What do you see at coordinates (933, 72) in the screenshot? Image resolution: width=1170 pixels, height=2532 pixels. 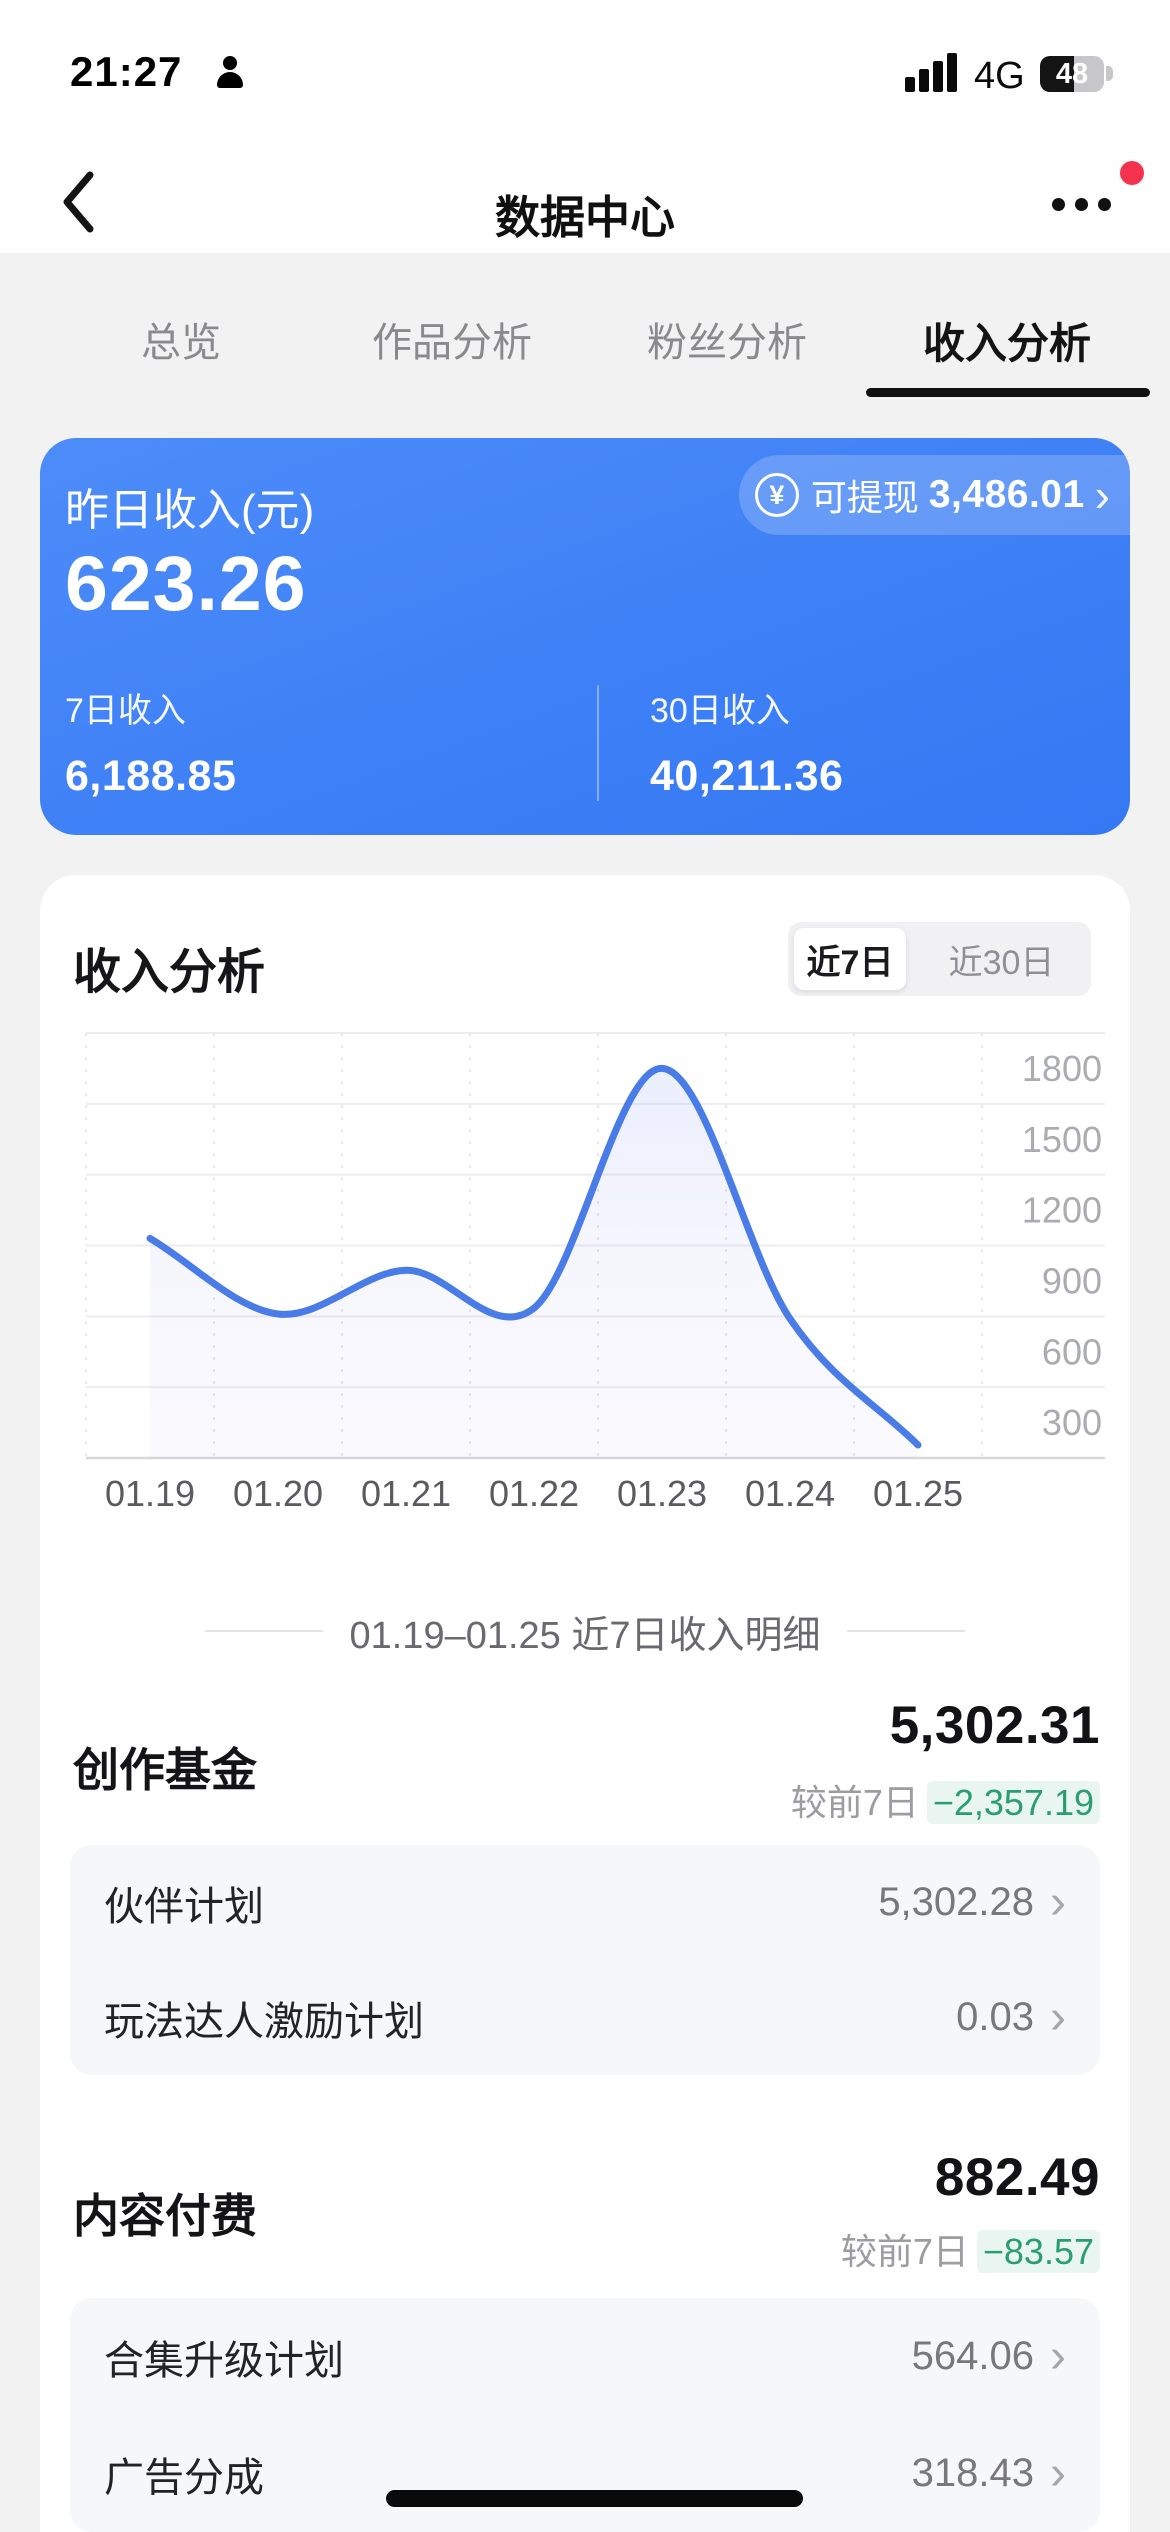 I see `signal-strength-icon` at bounding box center [933, 72].